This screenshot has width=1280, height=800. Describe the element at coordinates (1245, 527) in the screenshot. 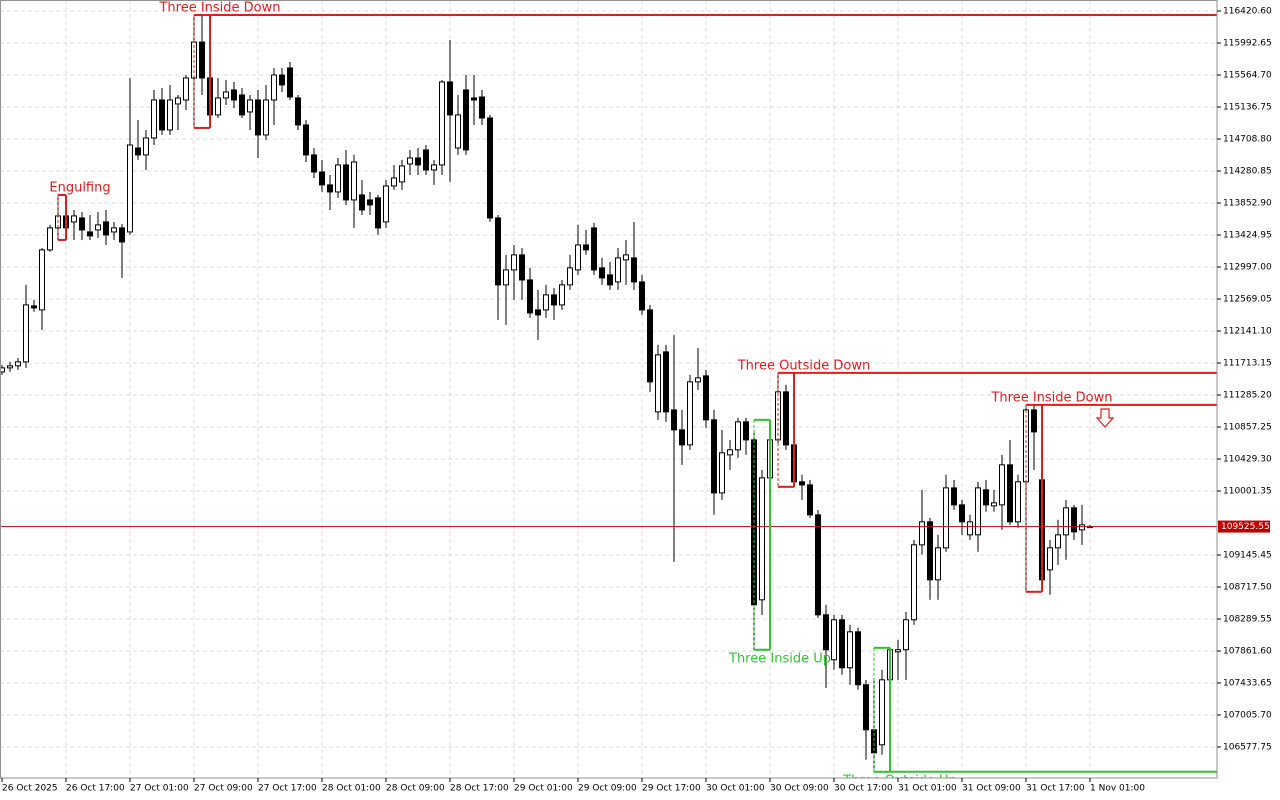

I see `current-price-label: 109525.55` at that location.